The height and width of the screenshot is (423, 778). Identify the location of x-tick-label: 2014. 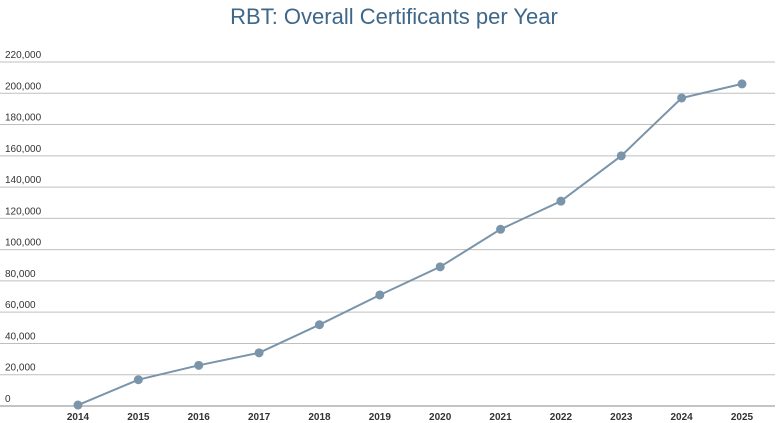
(78, 417).